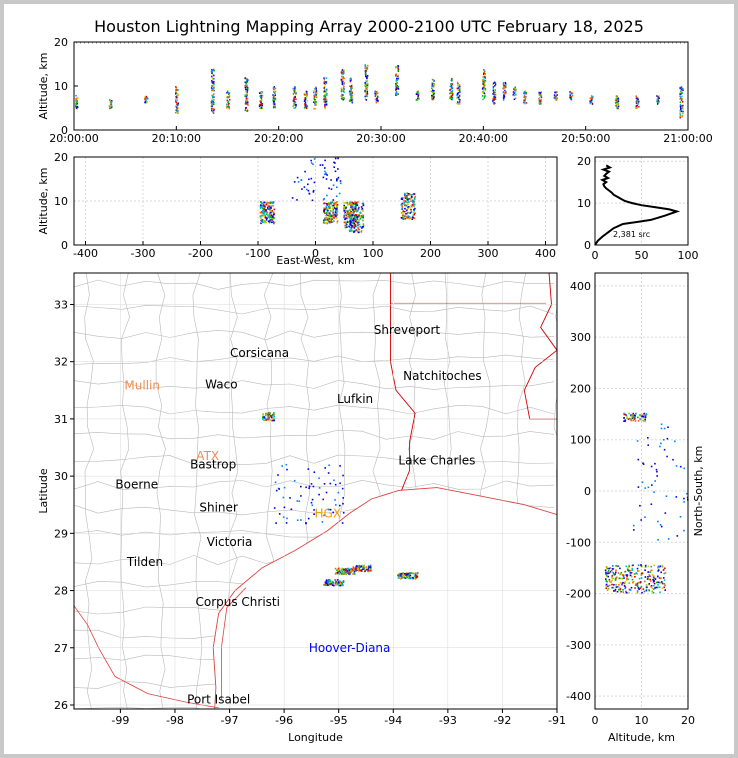 The width and height of the screenshot is (738, 758). Describe the element at coordinates (278, 138) in the screenshot. I see `x-tick-label: 20:20:00` at that location.